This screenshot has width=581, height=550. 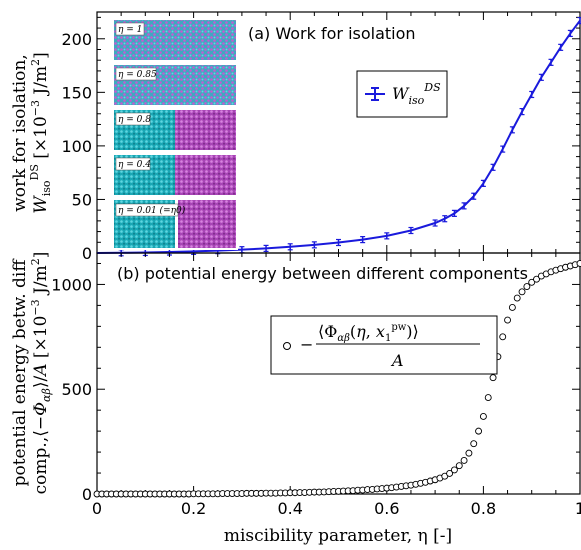 I want to click on panel-a-ylabel: work for isolation, WisoDS [×10−3 J/m2], so click(x=31, y=133).